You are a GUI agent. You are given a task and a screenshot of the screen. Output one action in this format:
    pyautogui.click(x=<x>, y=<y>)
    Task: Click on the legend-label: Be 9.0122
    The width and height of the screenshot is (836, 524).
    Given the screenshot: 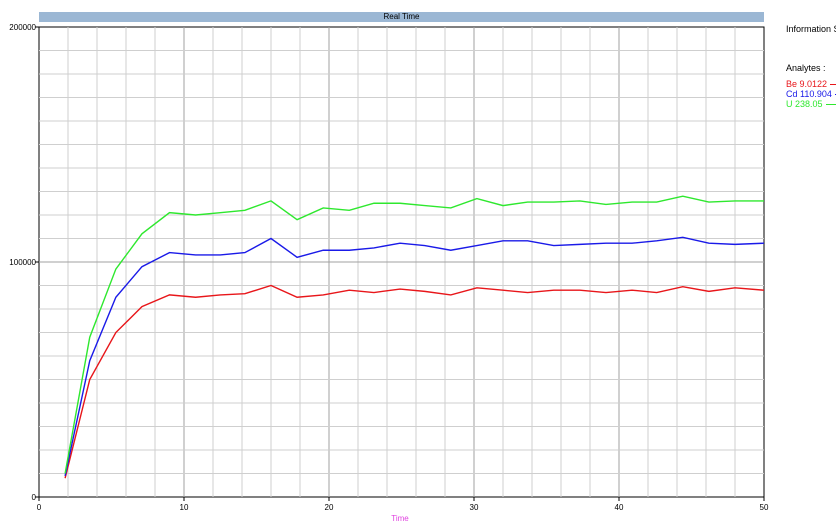 What is the action you would take?
    pyautogui.click(x=807, y=84)
    